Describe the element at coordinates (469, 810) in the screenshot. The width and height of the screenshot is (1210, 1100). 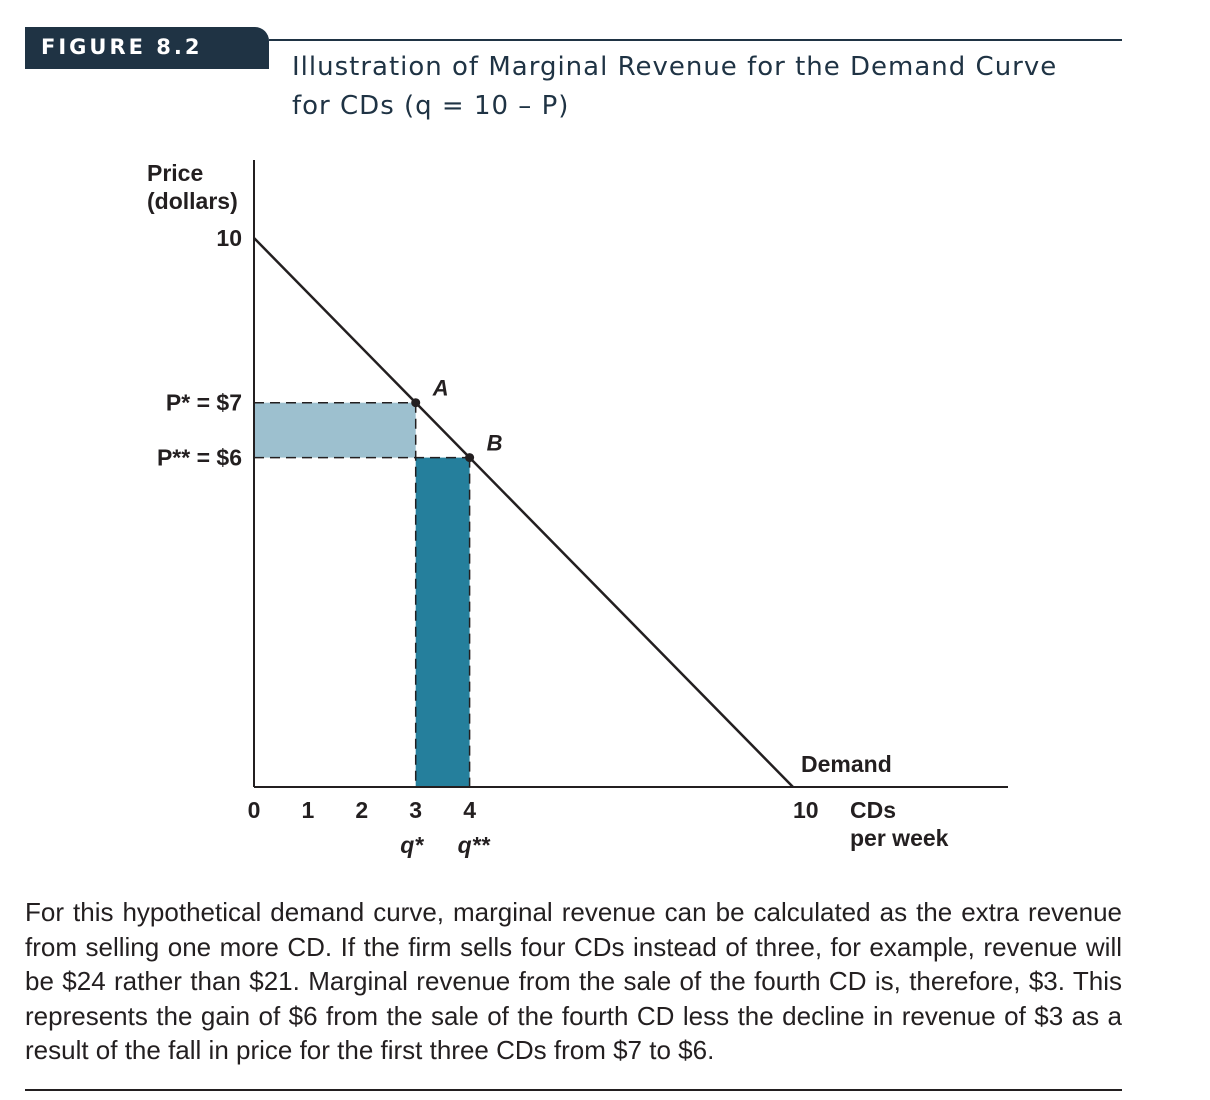
I see `x-tick-label-4: 4` at that location.